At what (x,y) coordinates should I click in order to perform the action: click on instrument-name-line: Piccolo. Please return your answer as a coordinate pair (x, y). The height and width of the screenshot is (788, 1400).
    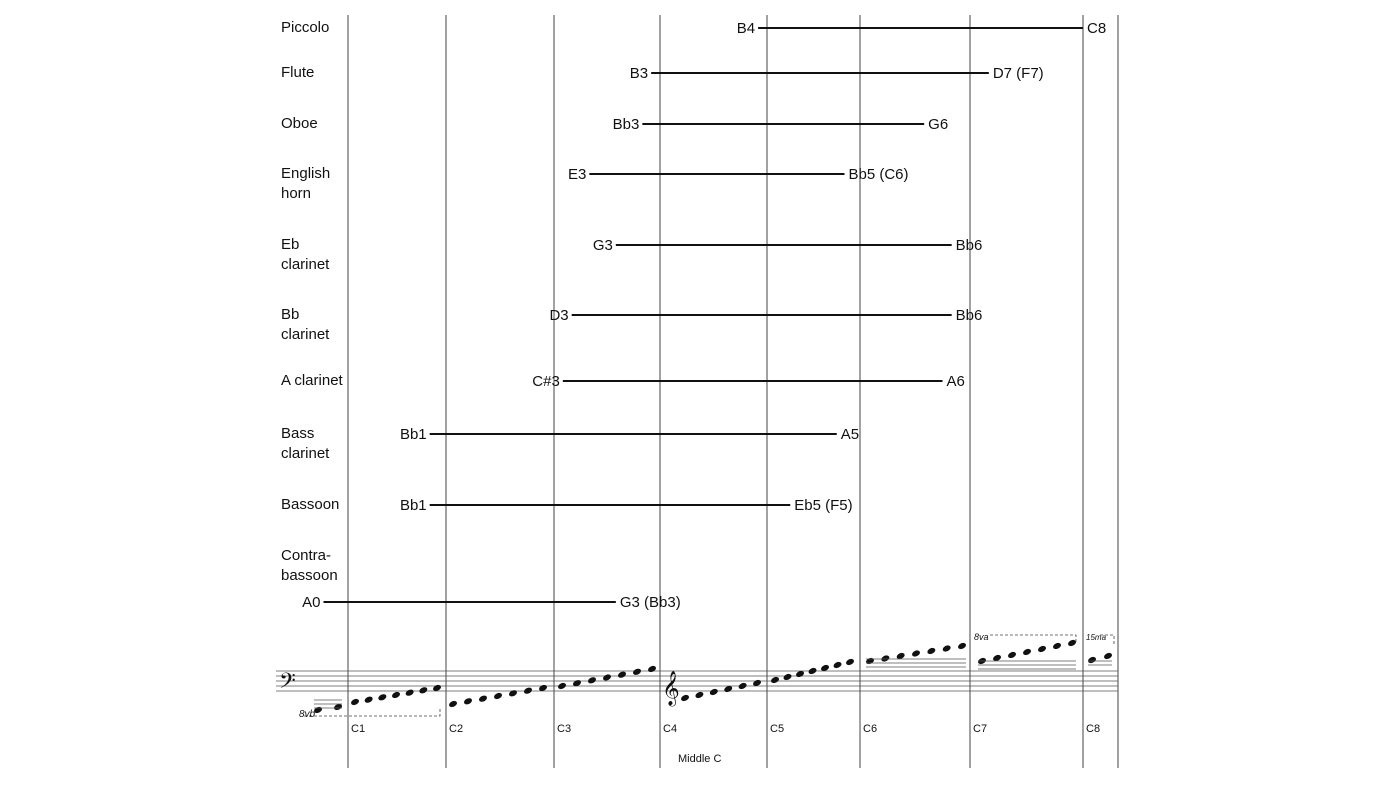
    Looking at the image, I should click on (305, 27).